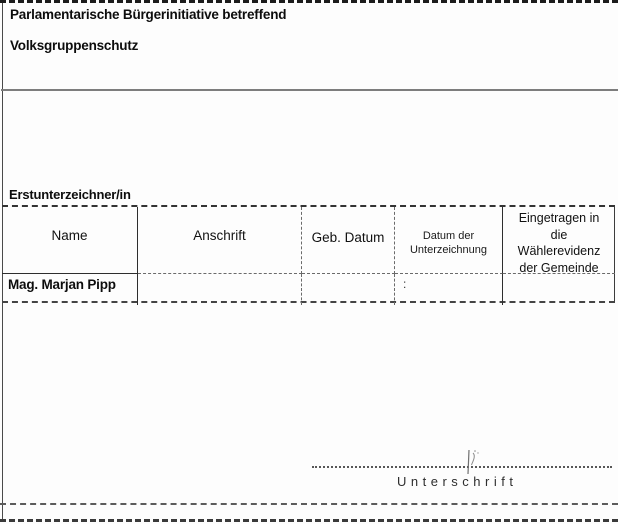 Image resolution: width=618 pixels, height=524 pixels. I want to click on signature-label: Unterschrift, so click(457, 481).